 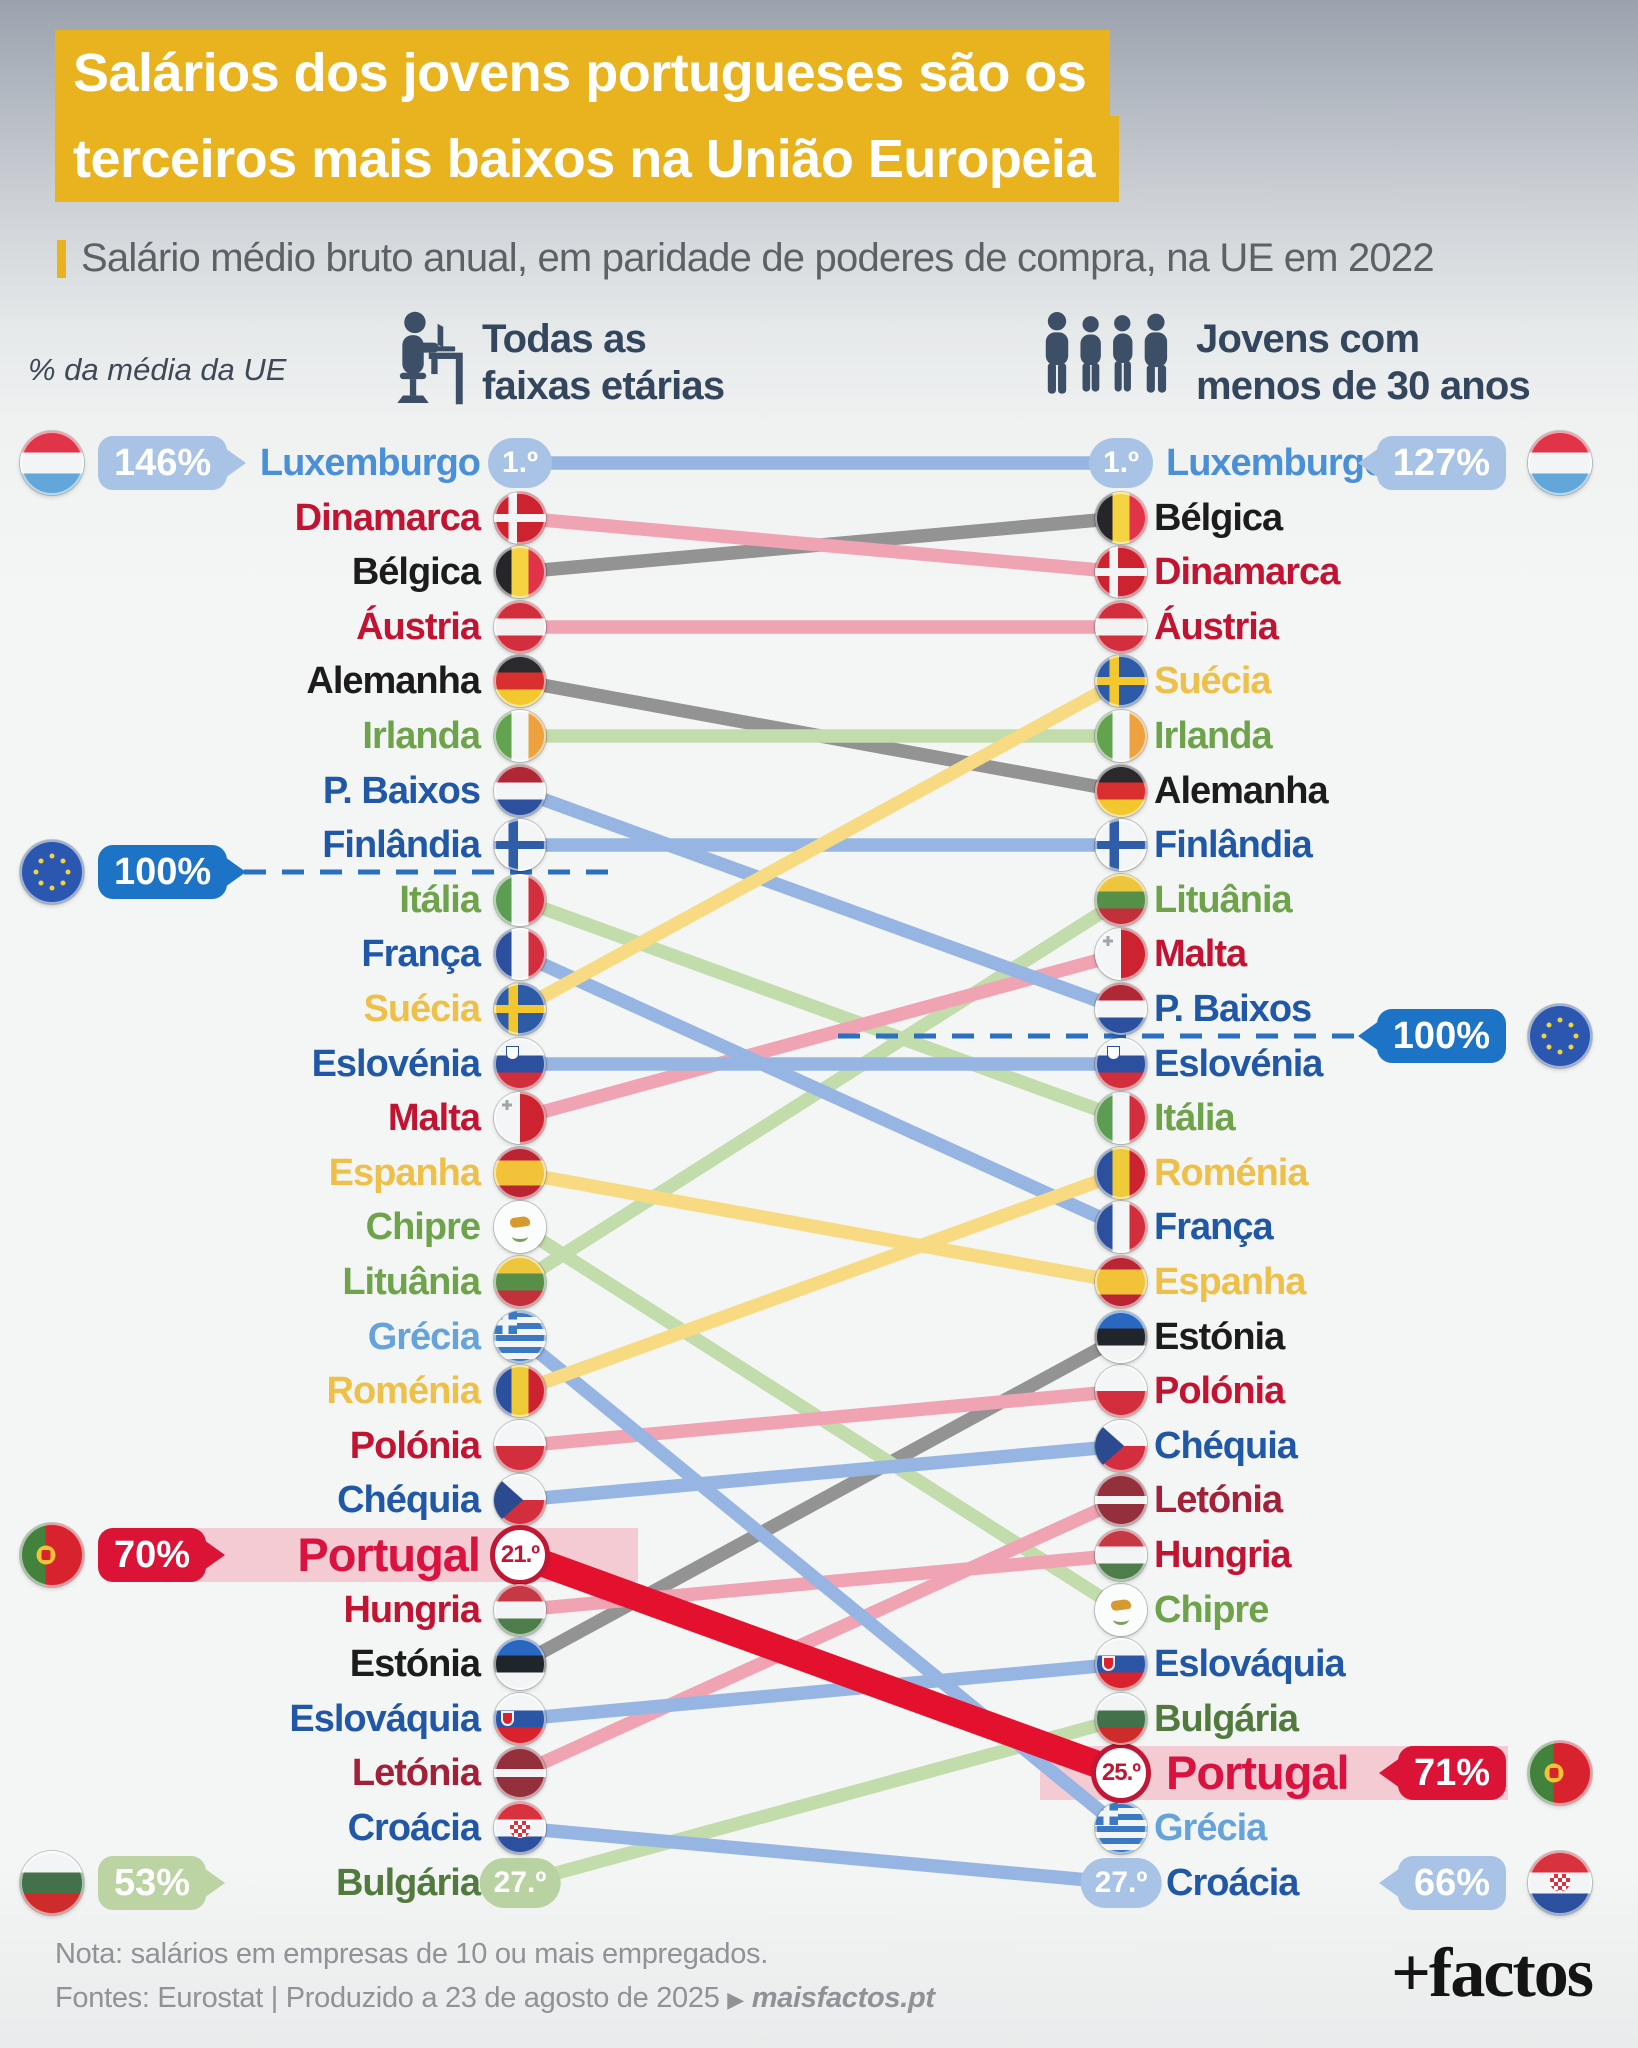 I want to click on country-label-left-ee: Estónia, so click(x=415, y=1664).